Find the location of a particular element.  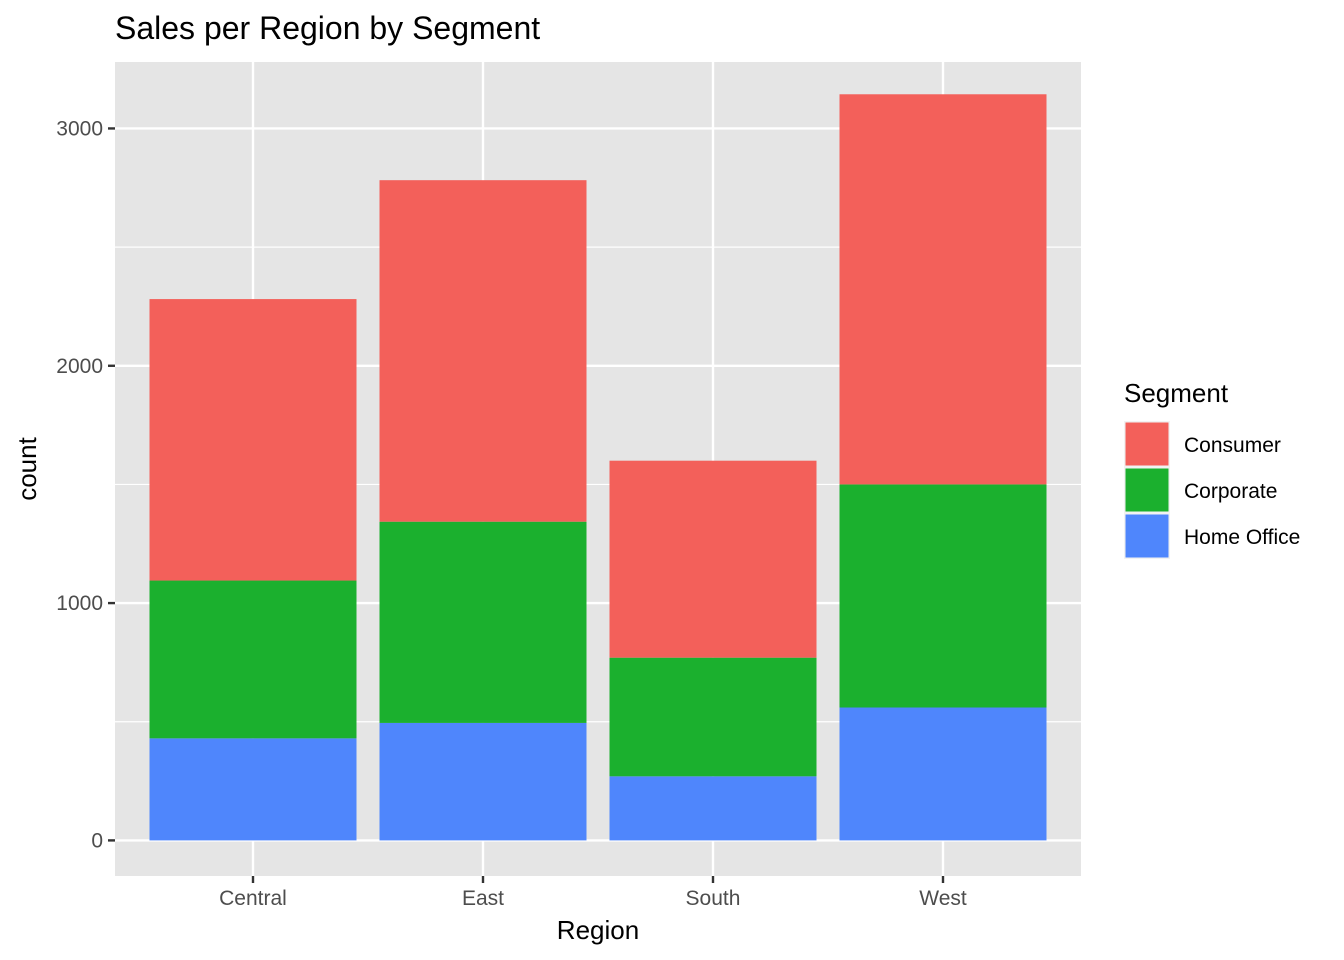

x-axis: Central East South West is located at coordinates (593, 893).